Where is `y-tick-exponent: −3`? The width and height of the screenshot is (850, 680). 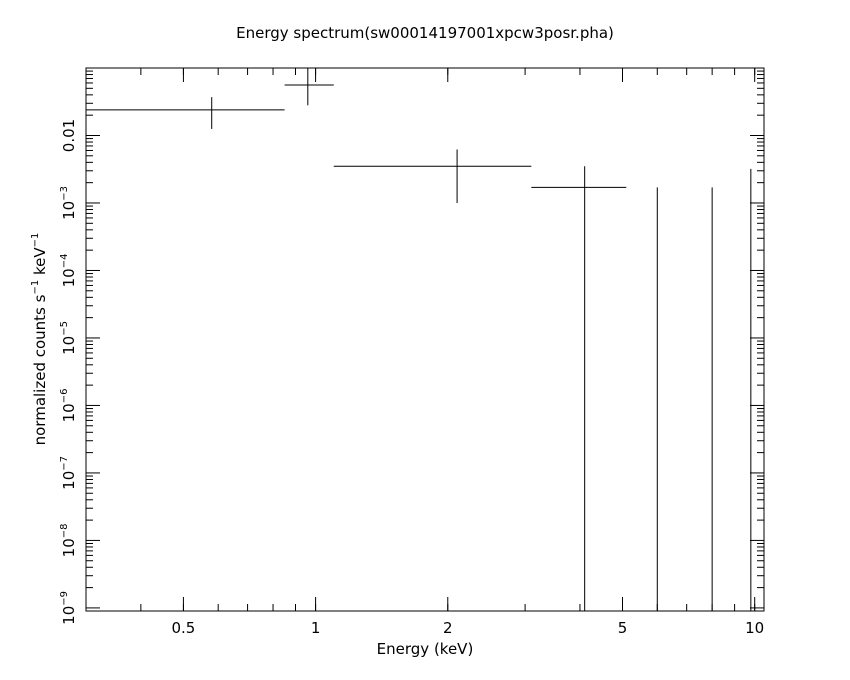 y-tick-exponent: −3 is located at coordinates (64, 193).